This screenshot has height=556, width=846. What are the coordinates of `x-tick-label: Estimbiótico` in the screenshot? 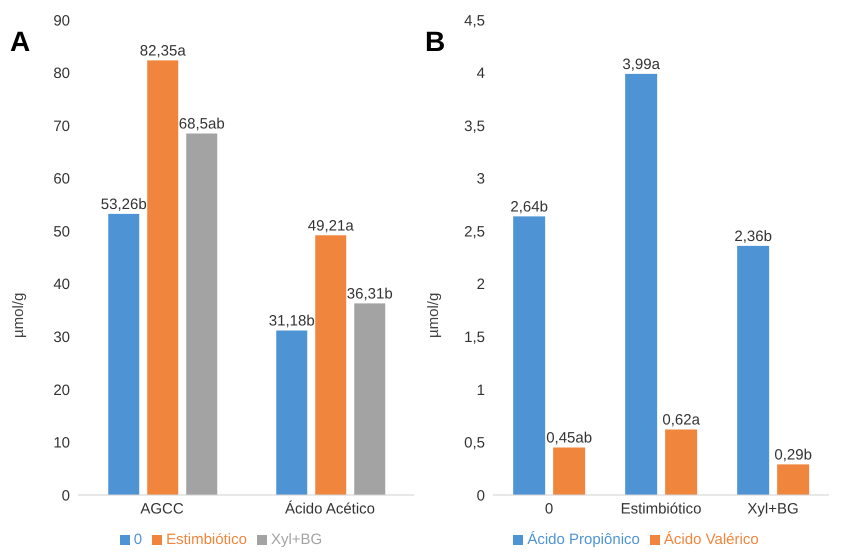 It's located at (661, 509).